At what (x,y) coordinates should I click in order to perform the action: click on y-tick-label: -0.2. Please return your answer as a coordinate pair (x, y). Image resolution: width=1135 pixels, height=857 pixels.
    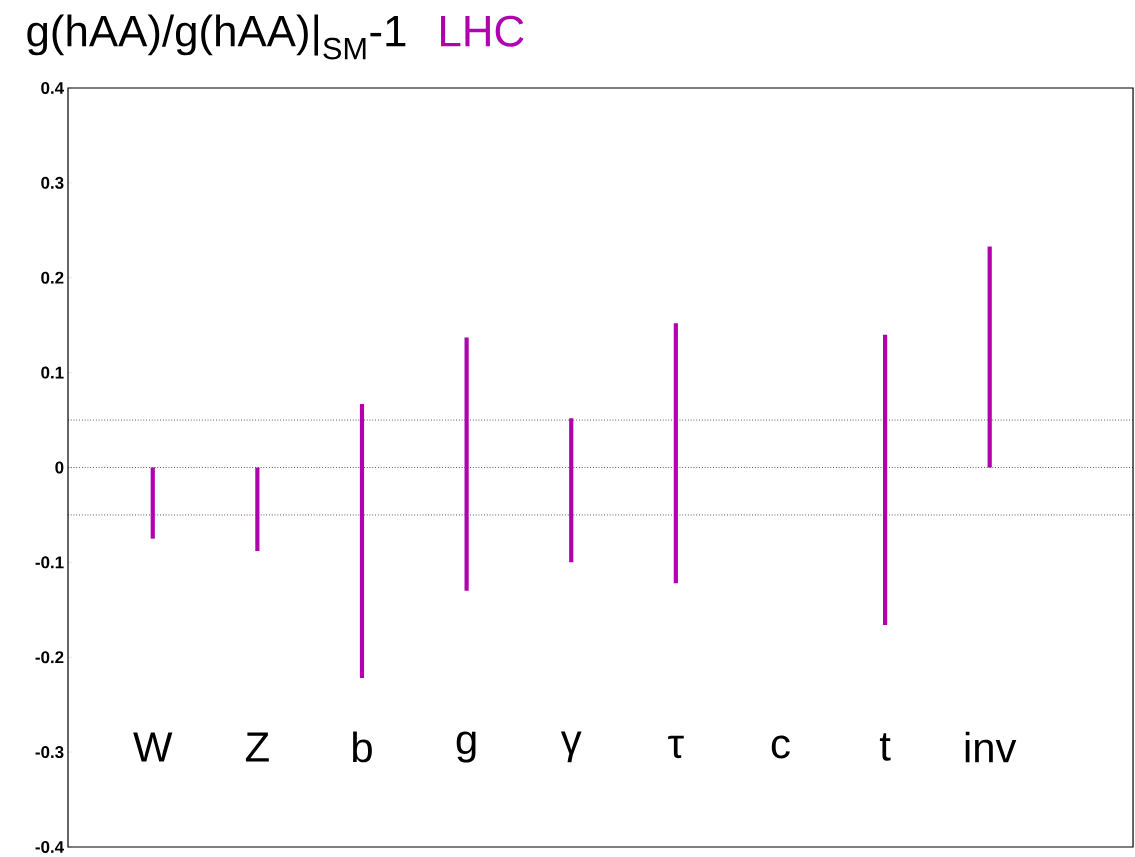
    Looking at the image, I should click on (49, 657).